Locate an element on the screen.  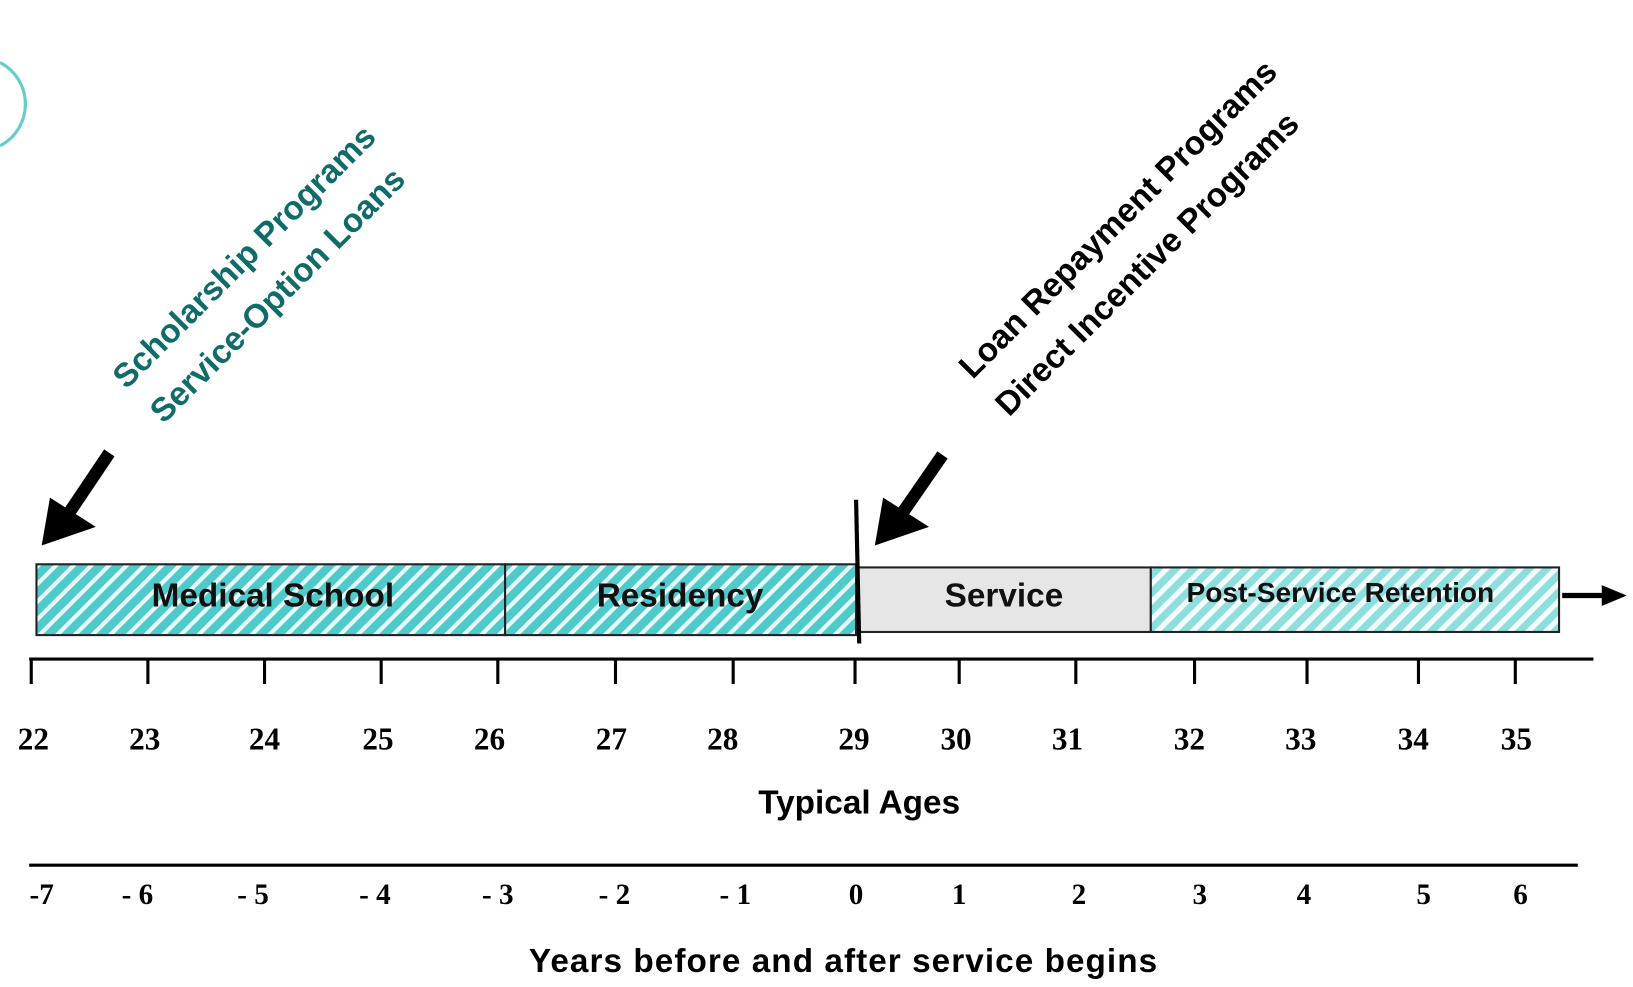
age-label: 35 is located at coordinates (1516, 739).